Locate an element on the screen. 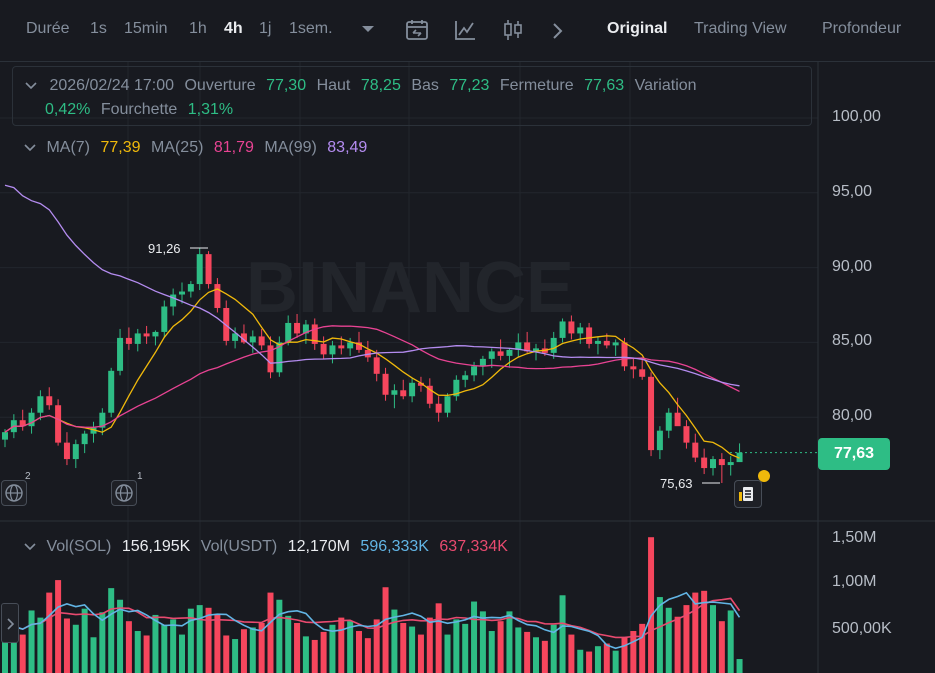  view-trading-view: Trading View is located at coordinates (740, 28).